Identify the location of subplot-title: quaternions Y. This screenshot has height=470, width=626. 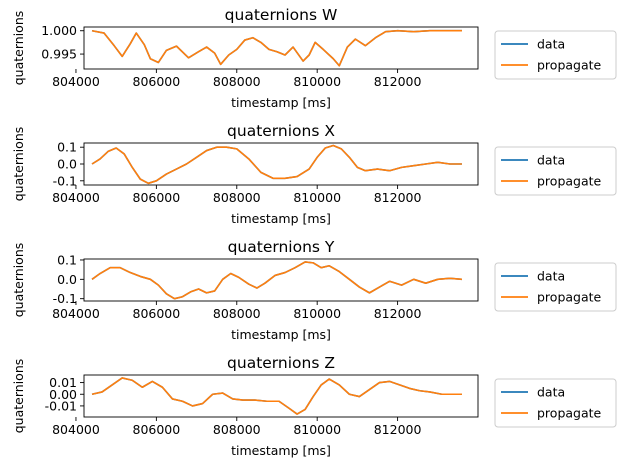
(281, 247).